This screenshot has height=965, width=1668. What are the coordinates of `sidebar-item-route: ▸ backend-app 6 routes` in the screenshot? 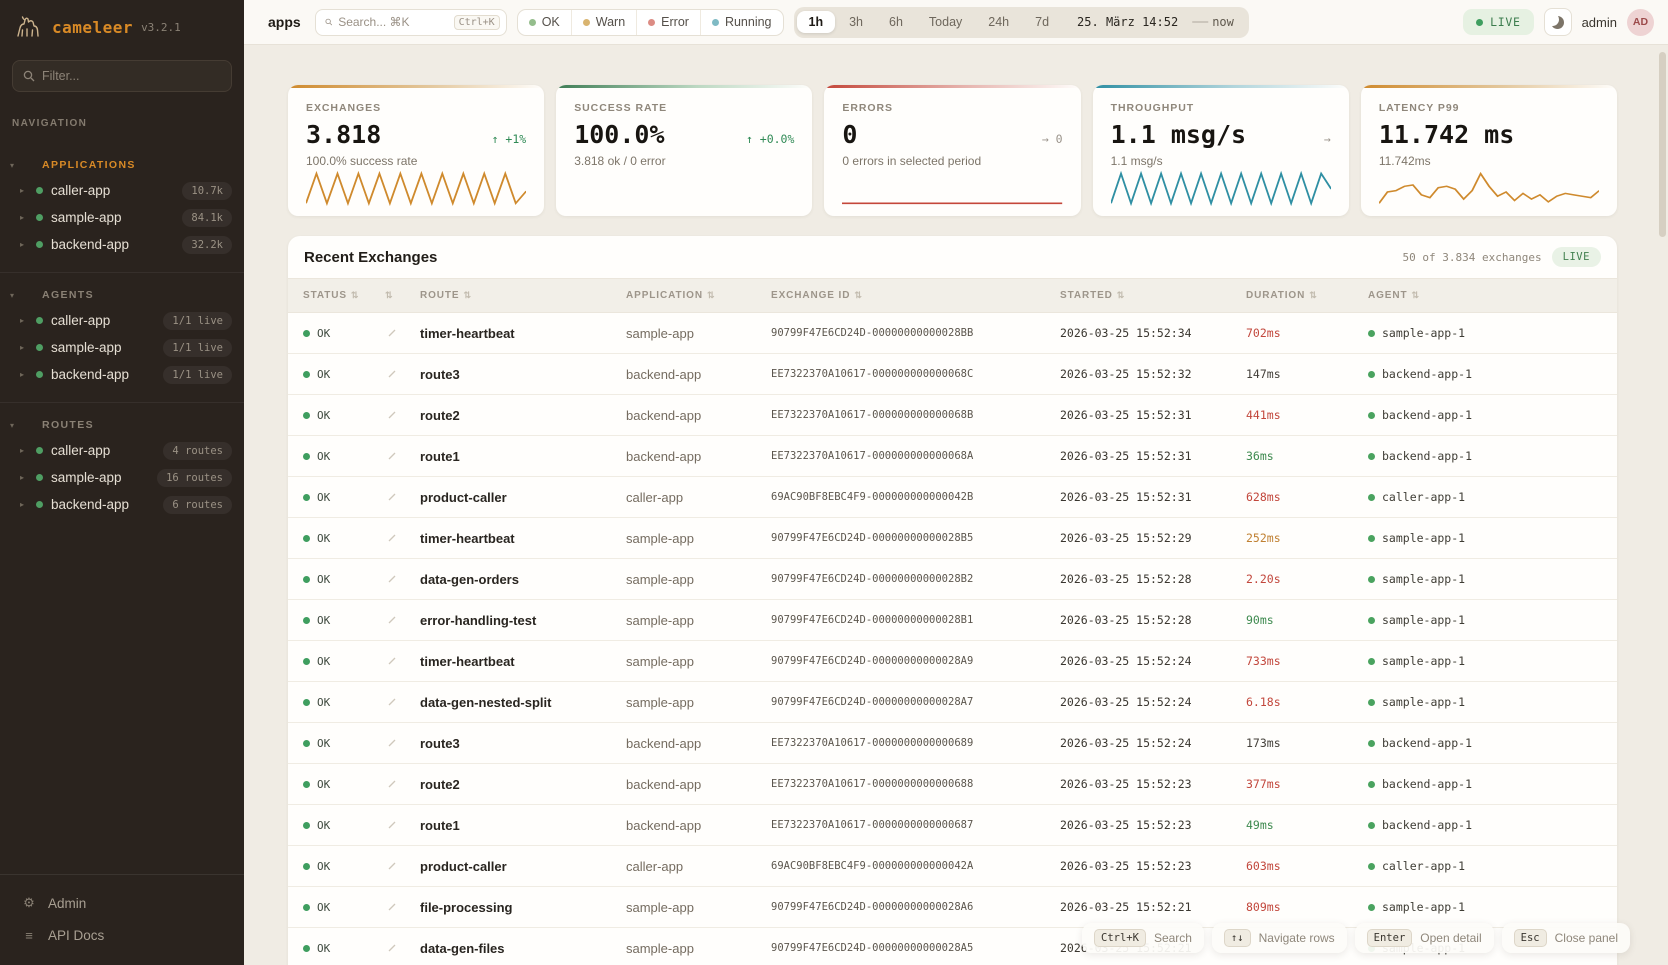 It's located at (122, 504).